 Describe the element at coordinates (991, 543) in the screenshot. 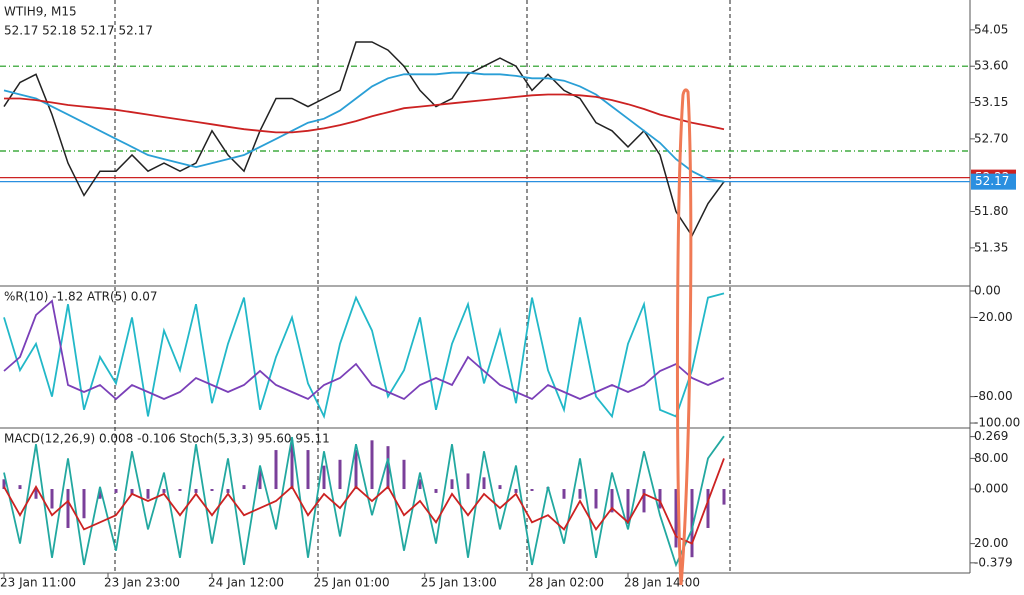

I see `y-tick-label: 20.00` at that location.